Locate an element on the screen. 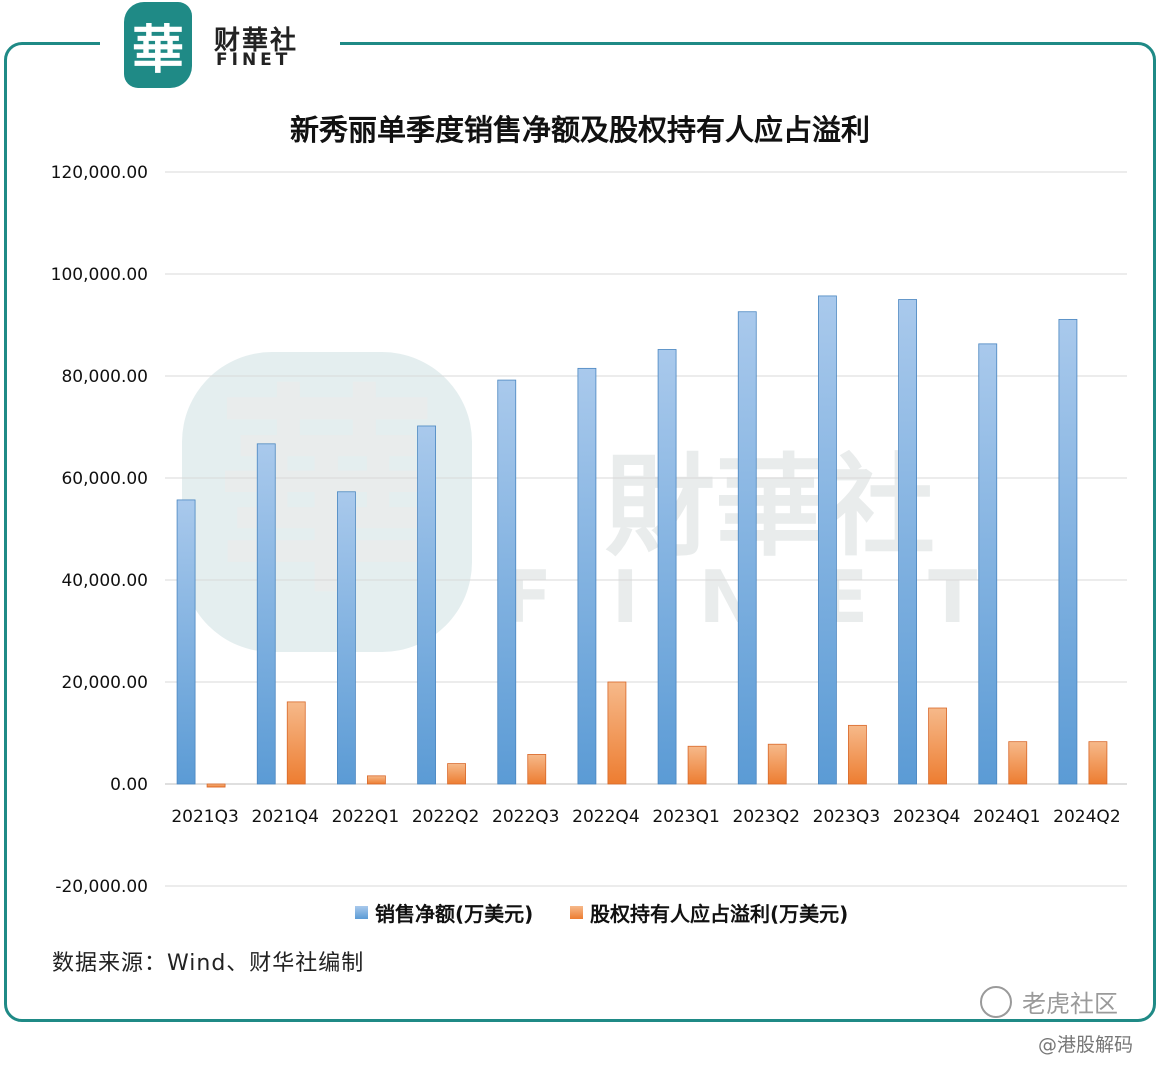 The image size is (1164, 1068). watermark-chinese-name: 財華社 is located at coordinates (770, 507).